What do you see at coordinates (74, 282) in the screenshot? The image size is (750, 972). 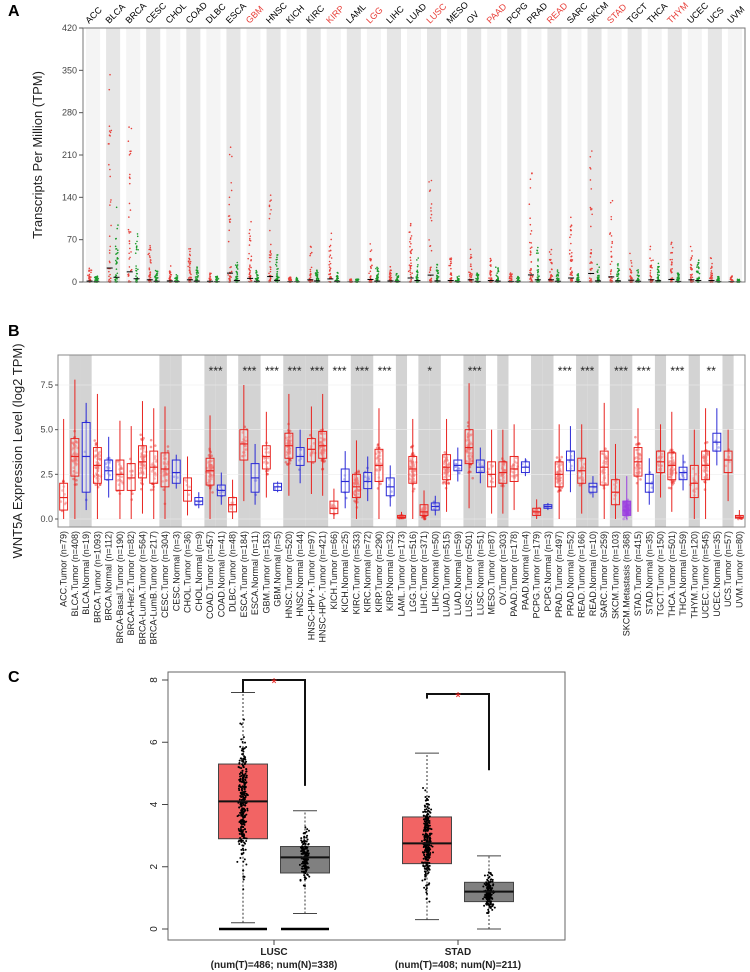 I see `y-tick-label: 0` at bounding box center [74, 282].